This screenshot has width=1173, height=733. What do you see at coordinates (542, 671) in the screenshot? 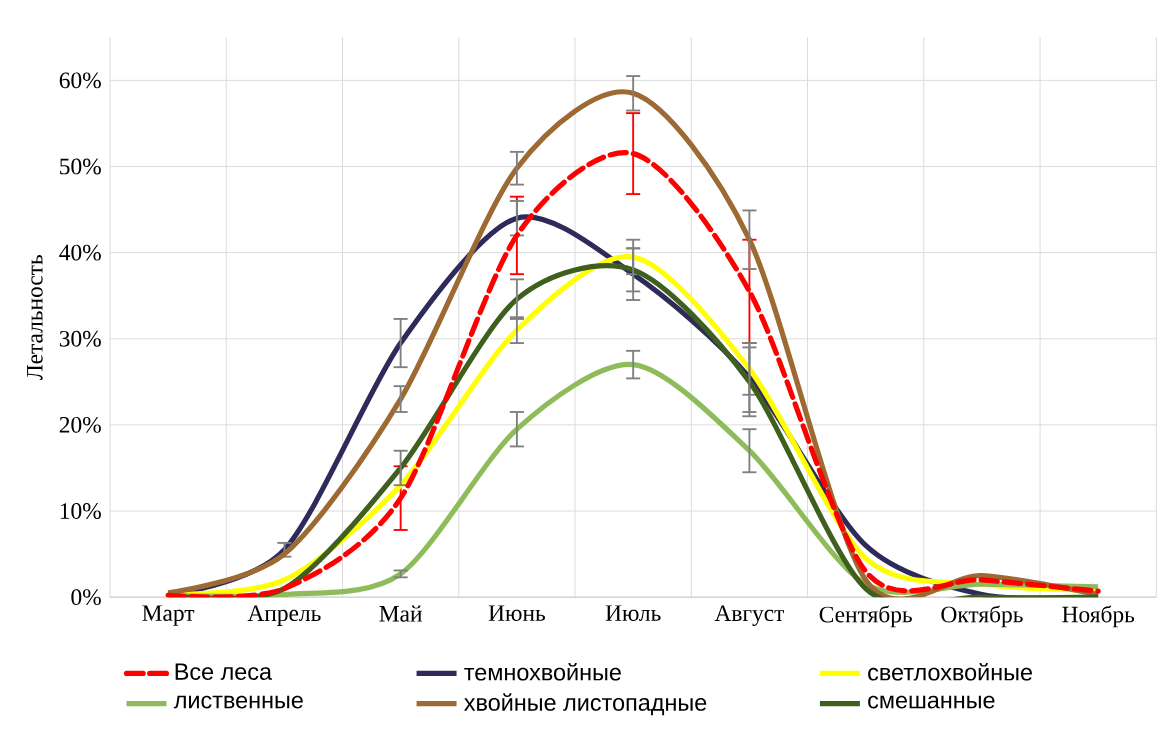
I see `legend-label: темнохвойные` at bounding box center [542, 671].